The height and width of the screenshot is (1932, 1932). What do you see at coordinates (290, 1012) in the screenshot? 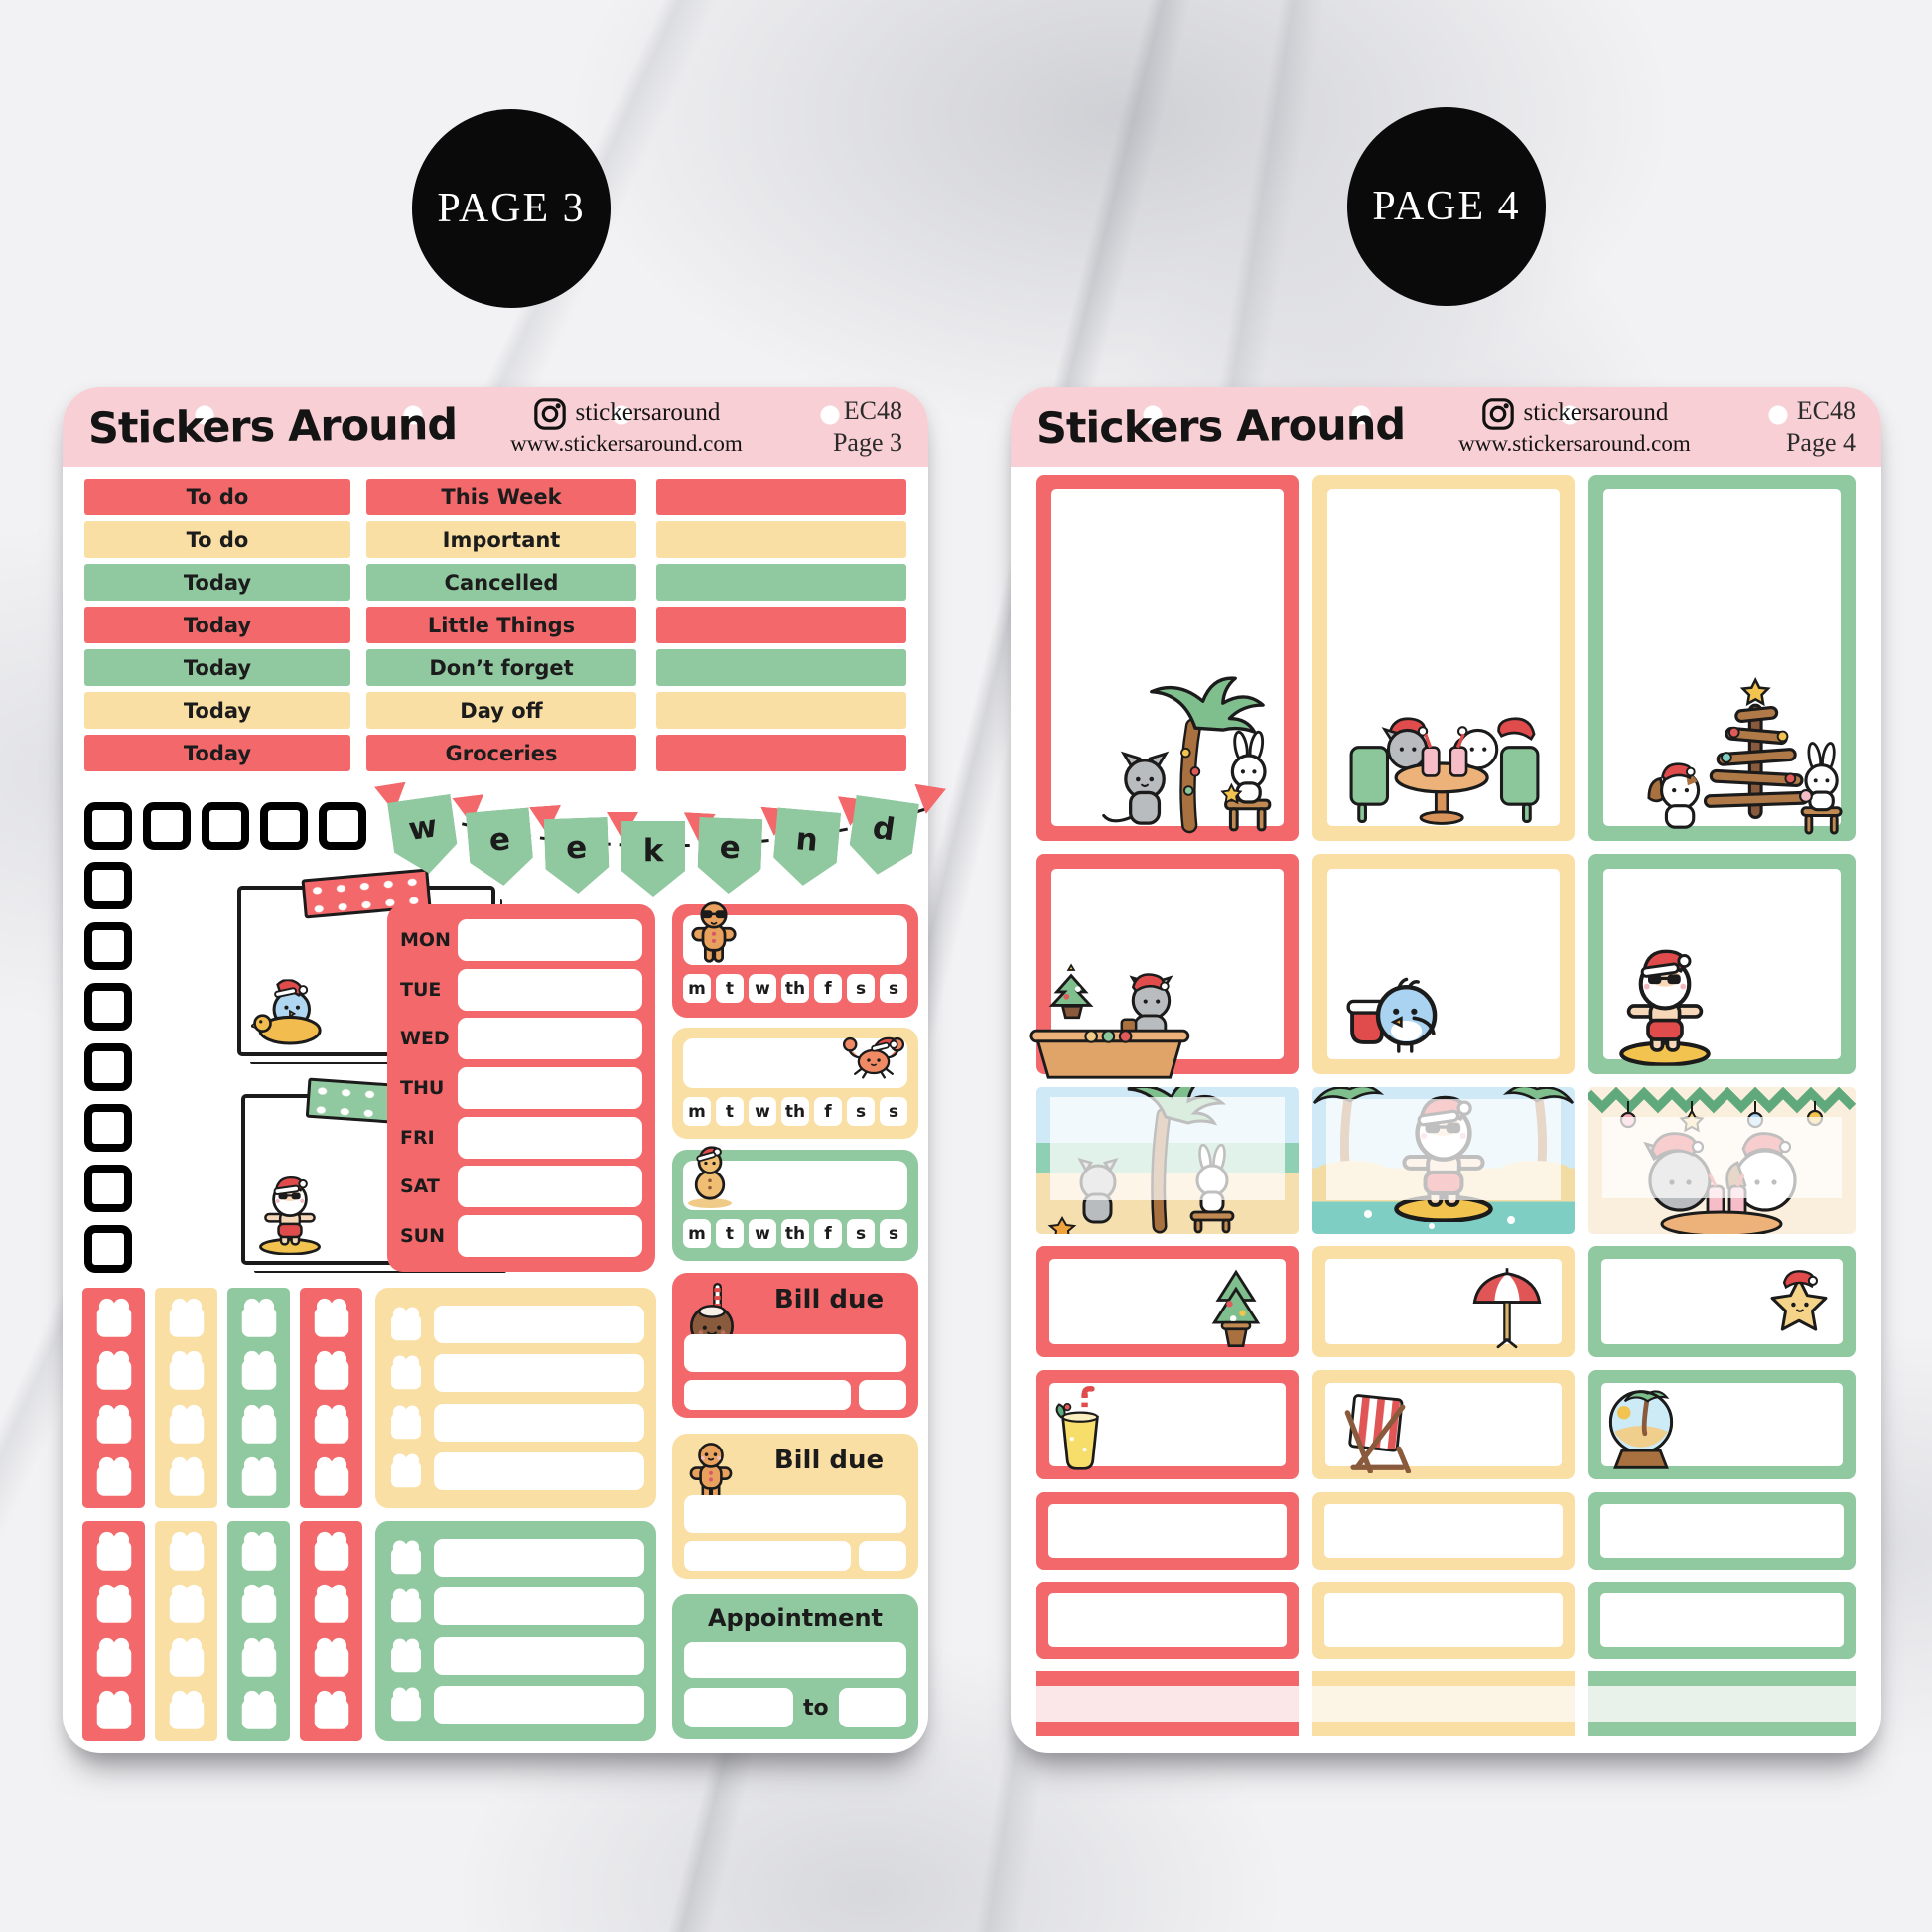
I see `bird-floatie-icon` at bounding box center [290, 1012].